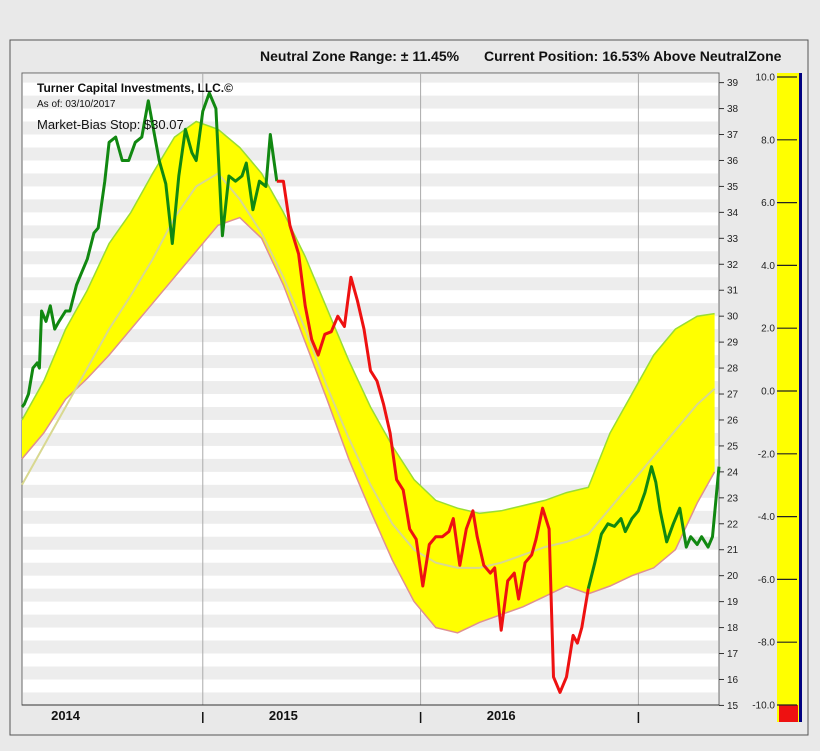 This screenshot has width=820, height=751. Describe the element at coordinates (501, 715) in the screenshot. I see `x-tick-label: 2016` at that location.